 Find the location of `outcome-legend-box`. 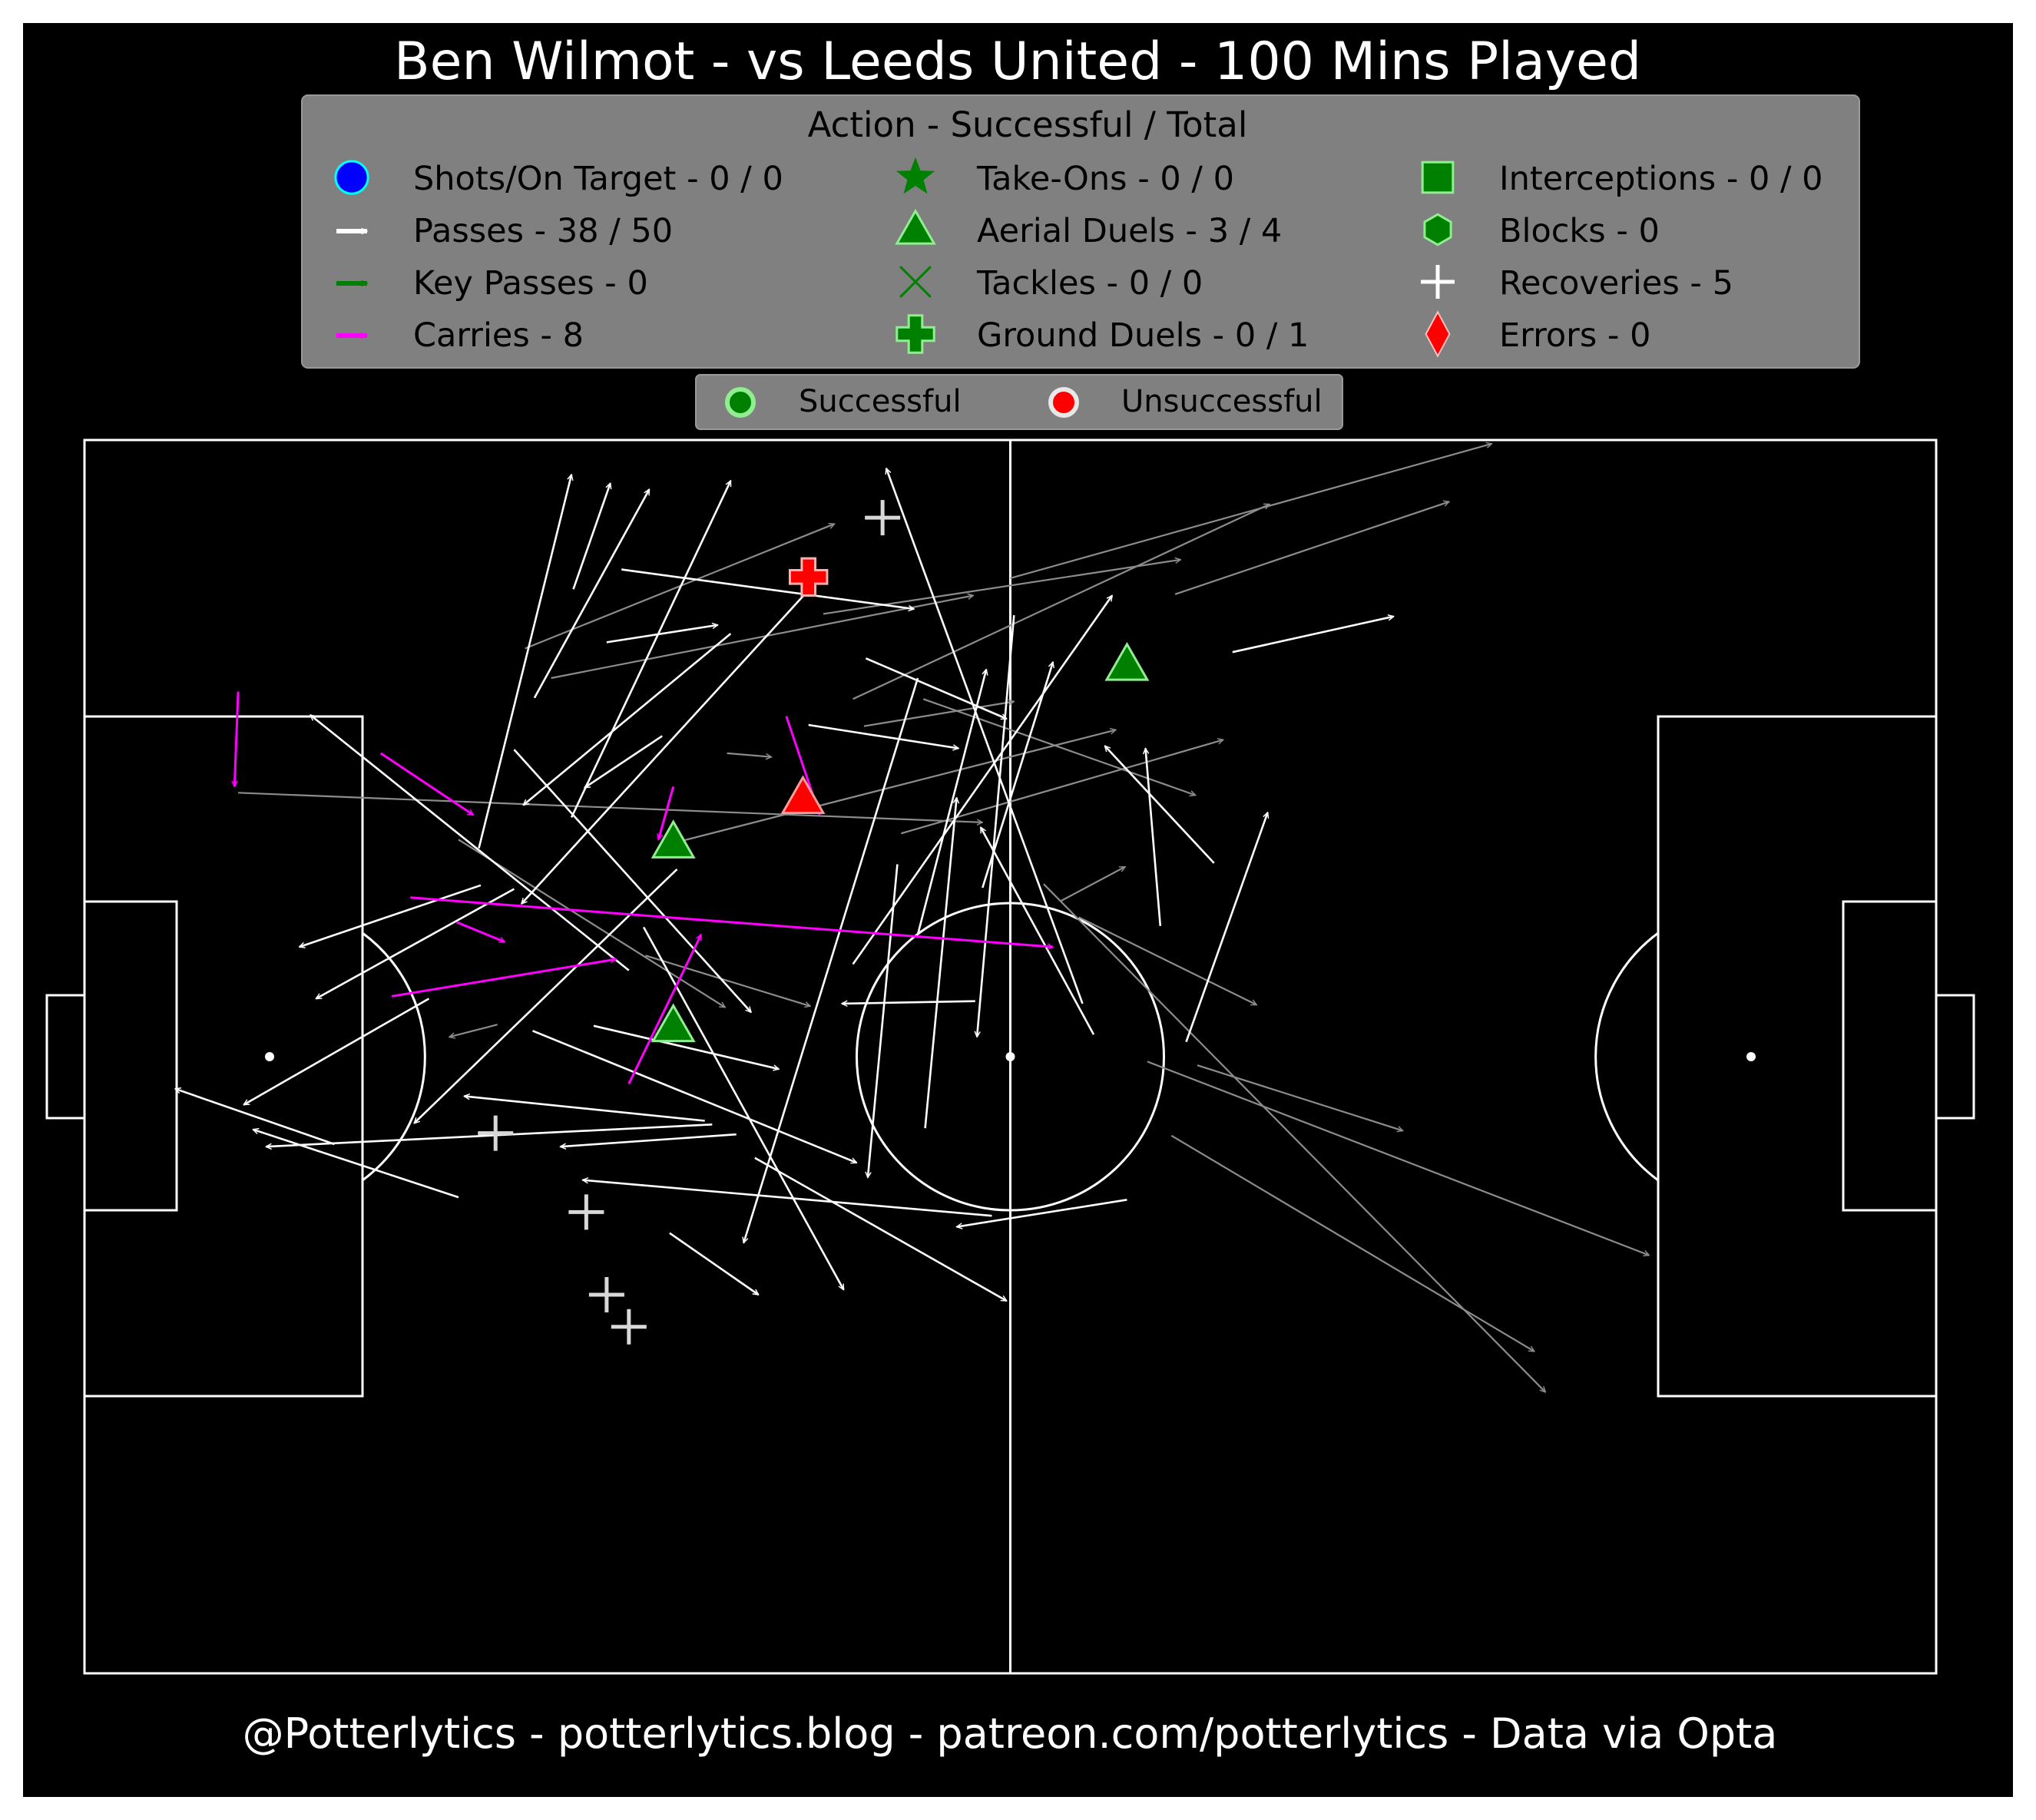

outcome-legend-box is located at coordinates (1019, 402).